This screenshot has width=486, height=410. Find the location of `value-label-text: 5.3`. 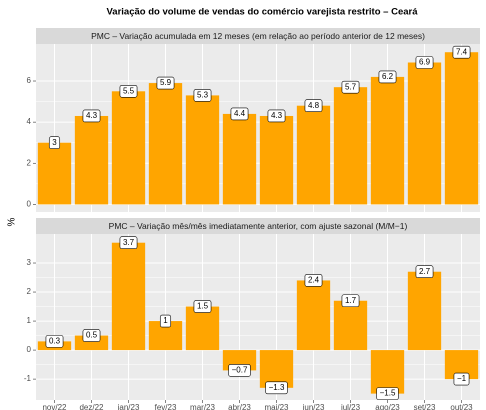

value-label-text: 5.3 is located at coordinates (203, 95).